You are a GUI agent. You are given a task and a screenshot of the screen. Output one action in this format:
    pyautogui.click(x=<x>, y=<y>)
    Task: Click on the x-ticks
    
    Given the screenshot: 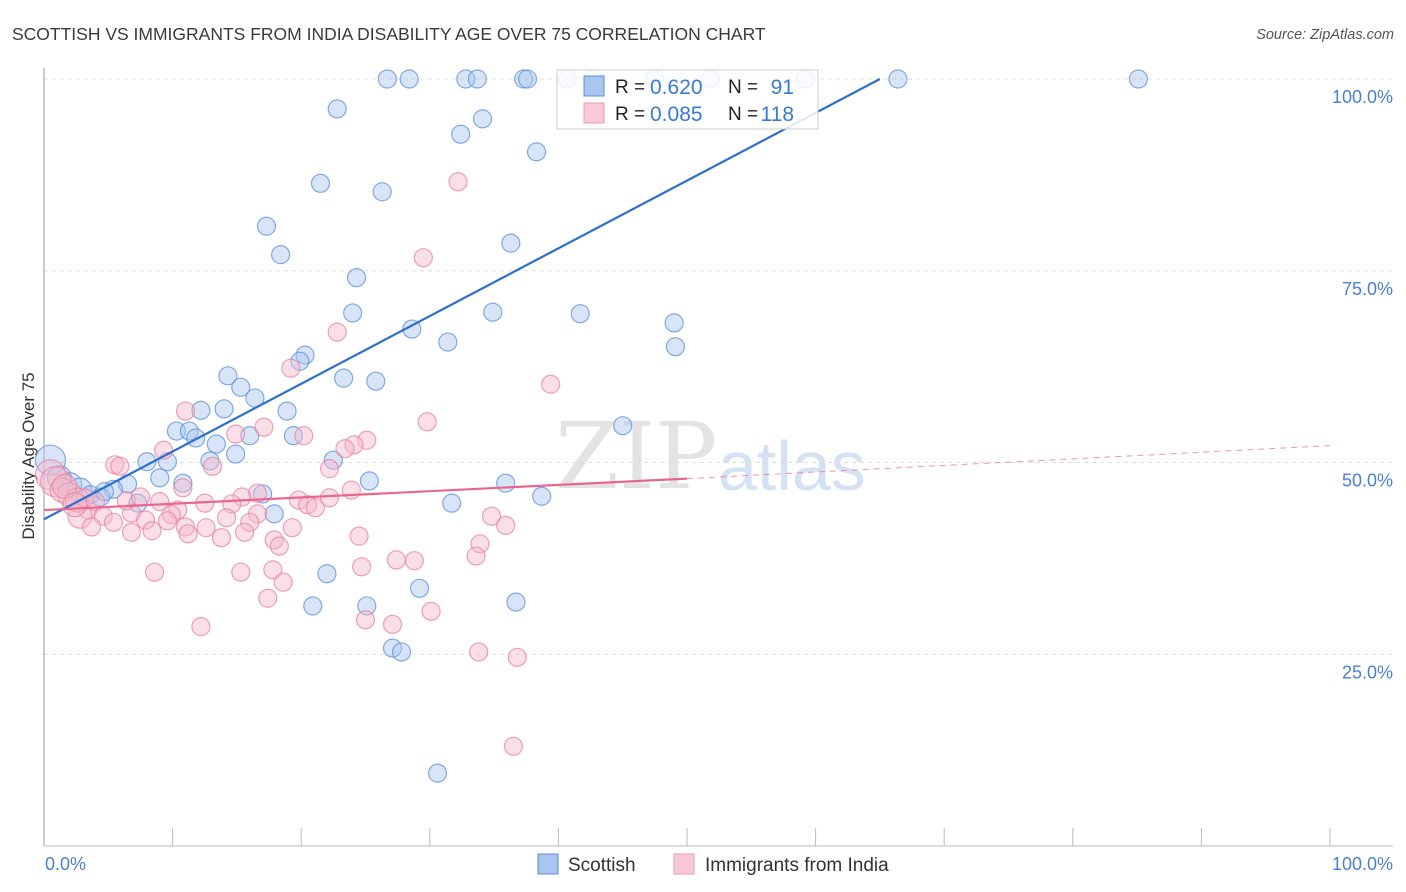 What is the action you would take?
    pyautogui.click(x=751, y=837)
    